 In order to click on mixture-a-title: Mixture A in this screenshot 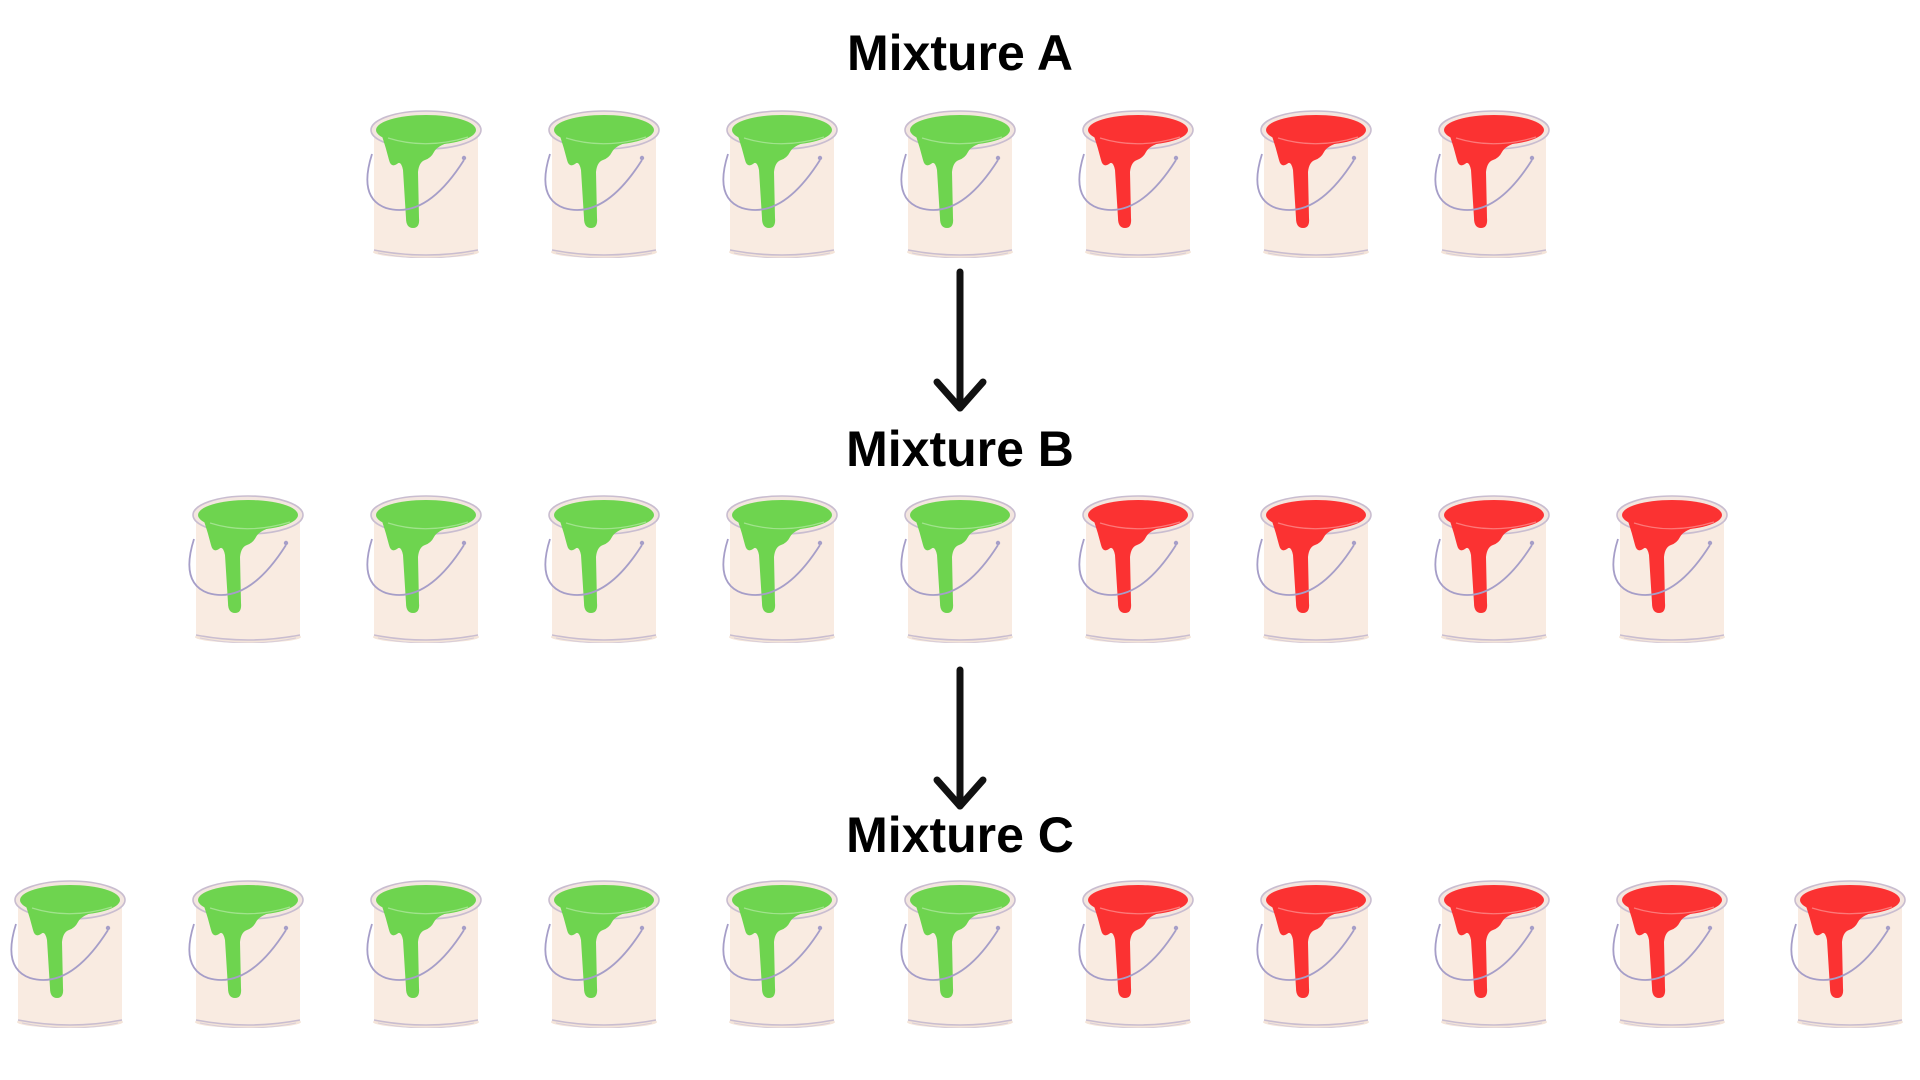, I will do `click(960, 53)`.